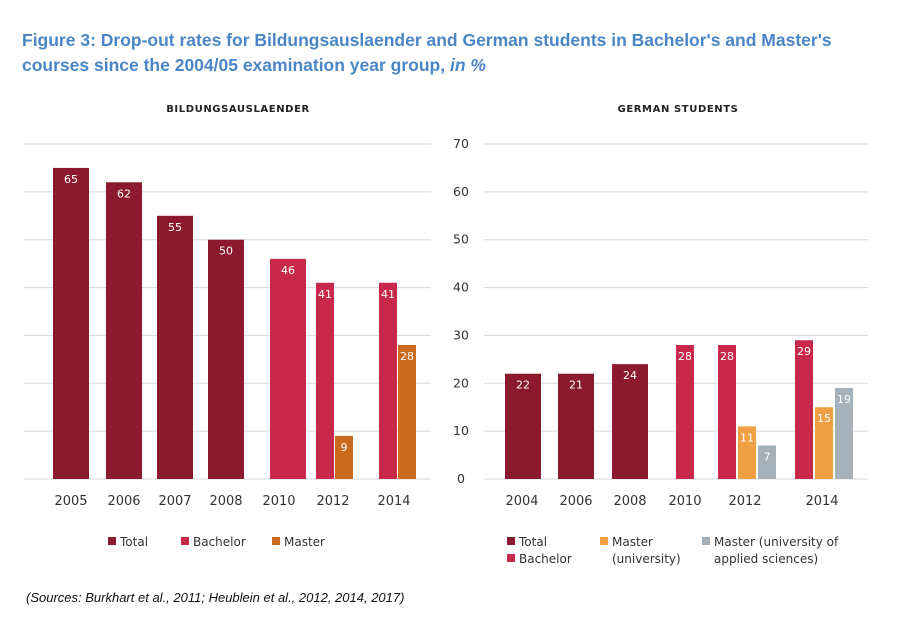  Describe the element at coordinates (344, 457) in the screenshot. I see `left-bar-2012-master` at that location.